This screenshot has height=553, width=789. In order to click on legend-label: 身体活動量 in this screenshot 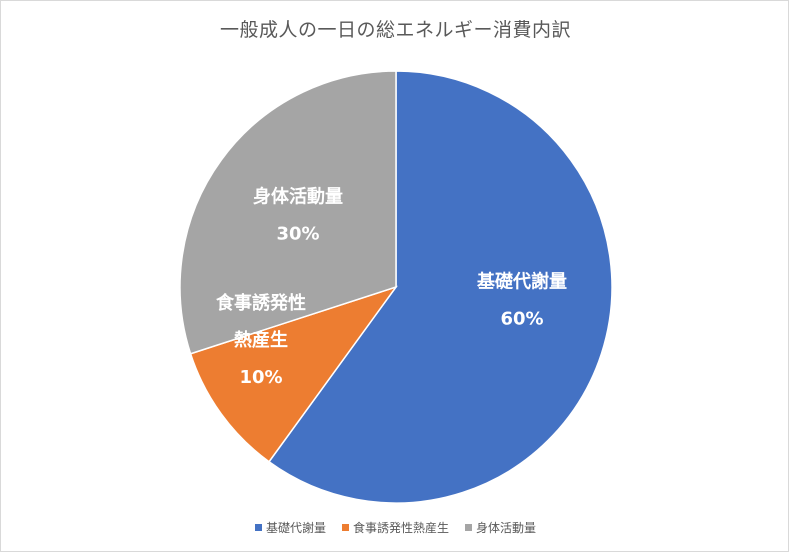, I will do `click(506, 528)`.